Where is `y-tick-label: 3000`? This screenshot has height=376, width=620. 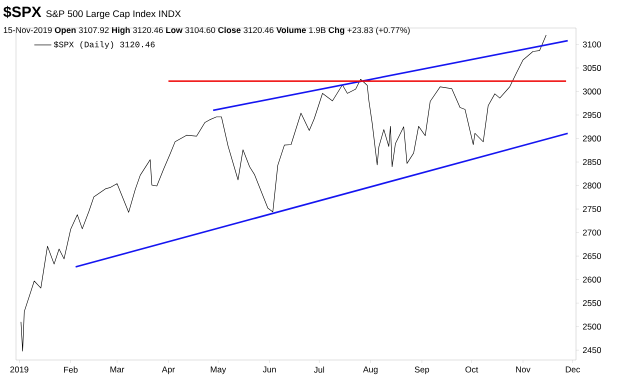
y-tick-label: 3000 is located at coordinates (592, 91).